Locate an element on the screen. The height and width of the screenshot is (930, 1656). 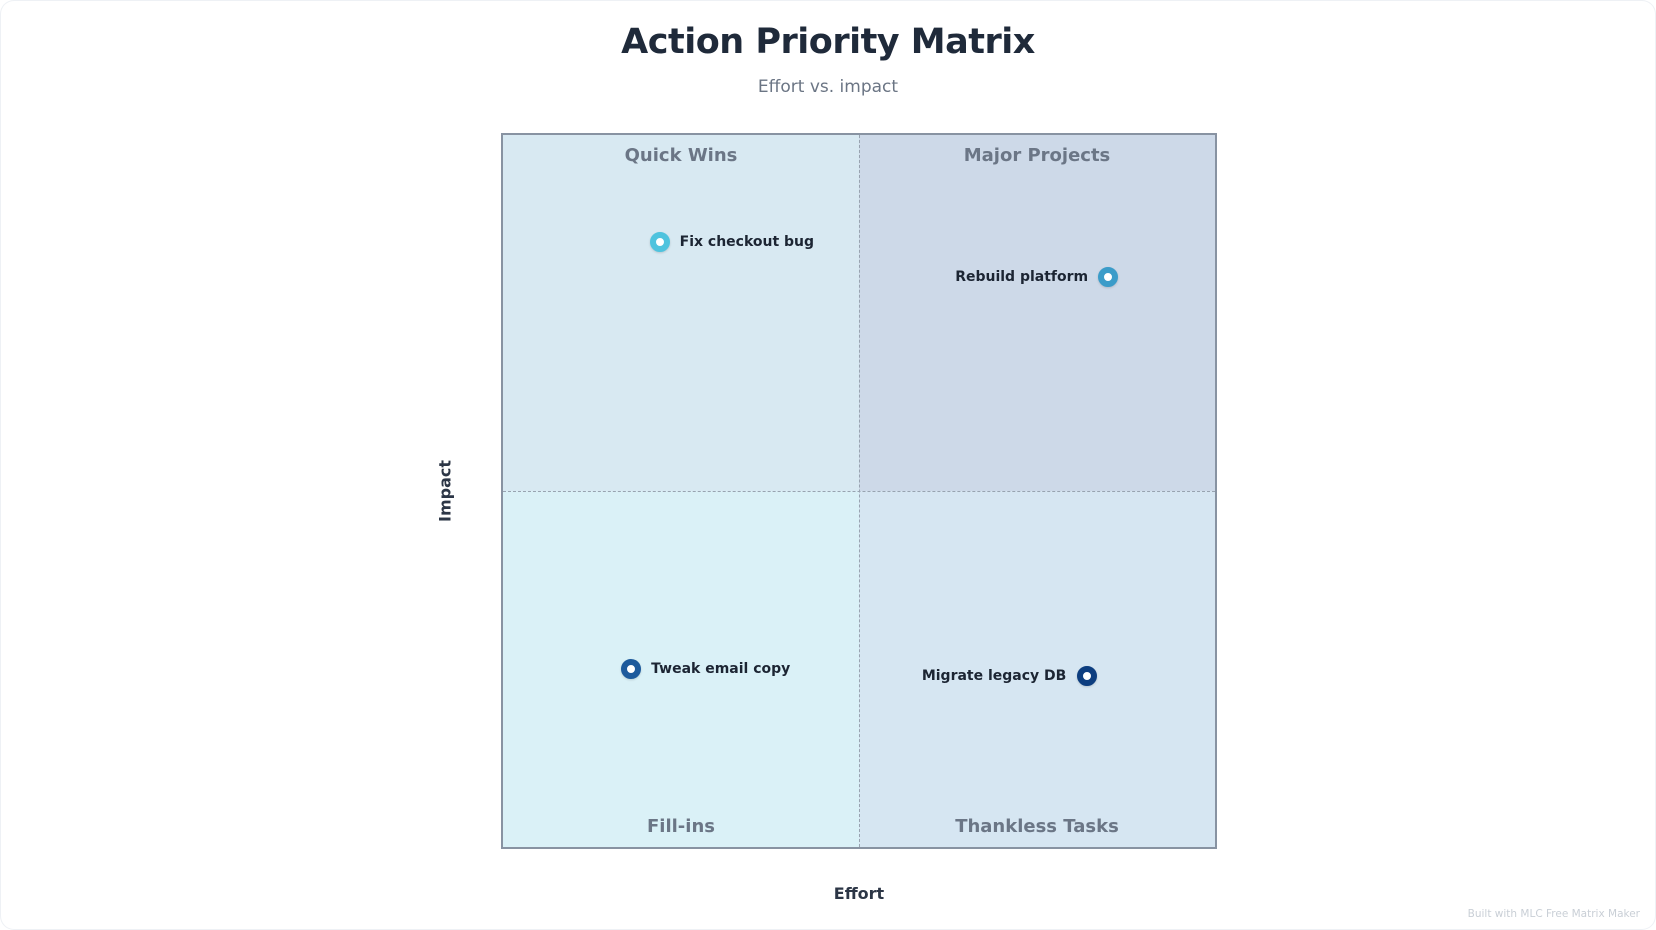
item-label: Migrate legacy DB is located at coordinates (994, 676).